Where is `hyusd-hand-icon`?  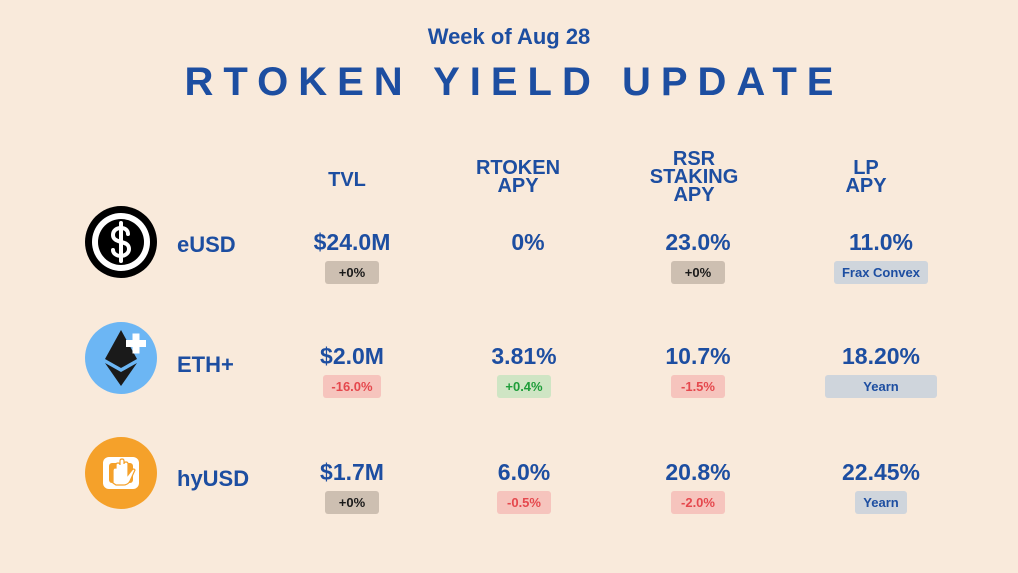
hyusd-hand-icon is located at coordinates (121, 473).